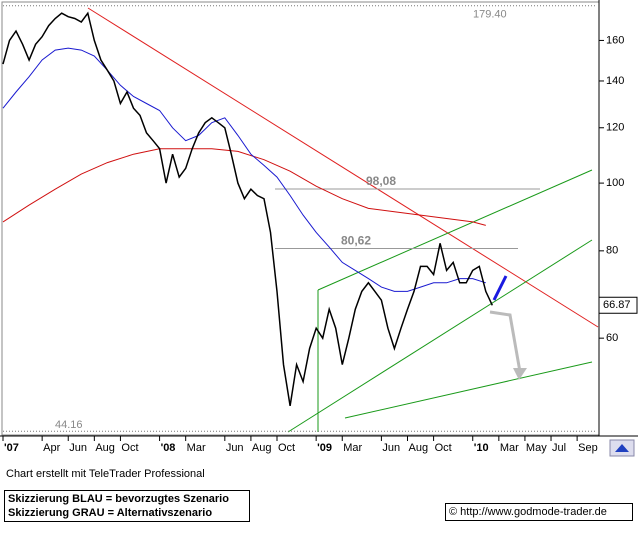  I want to click on level-label: 80,62, so click(356, 241).